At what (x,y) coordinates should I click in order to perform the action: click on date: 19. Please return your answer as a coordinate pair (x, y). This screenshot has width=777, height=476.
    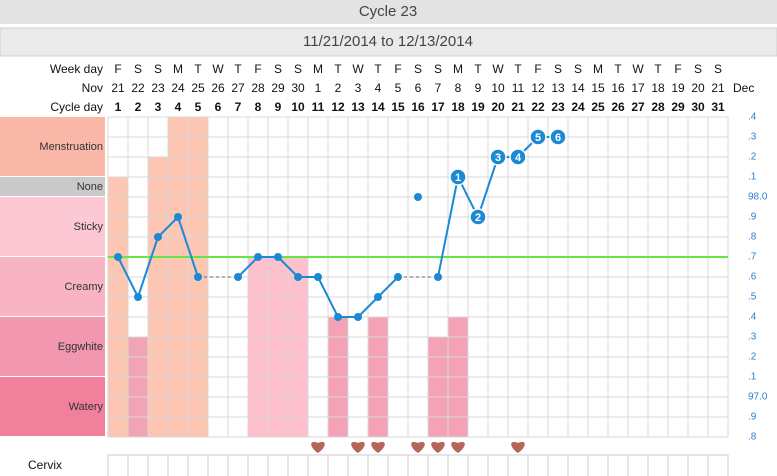
    Looking at the image, I should click on (678, 88).